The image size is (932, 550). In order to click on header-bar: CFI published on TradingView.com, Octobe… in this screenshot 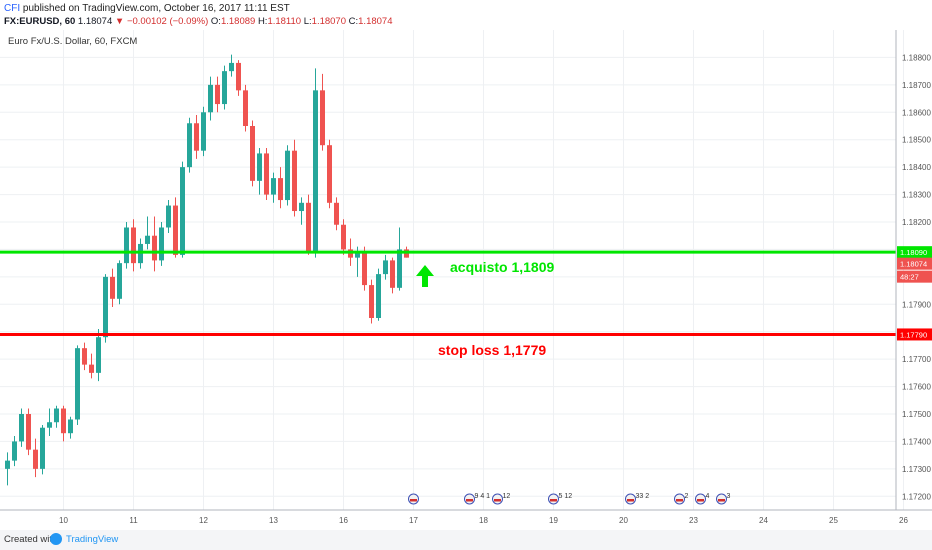, I will do `click(466, 15)`.